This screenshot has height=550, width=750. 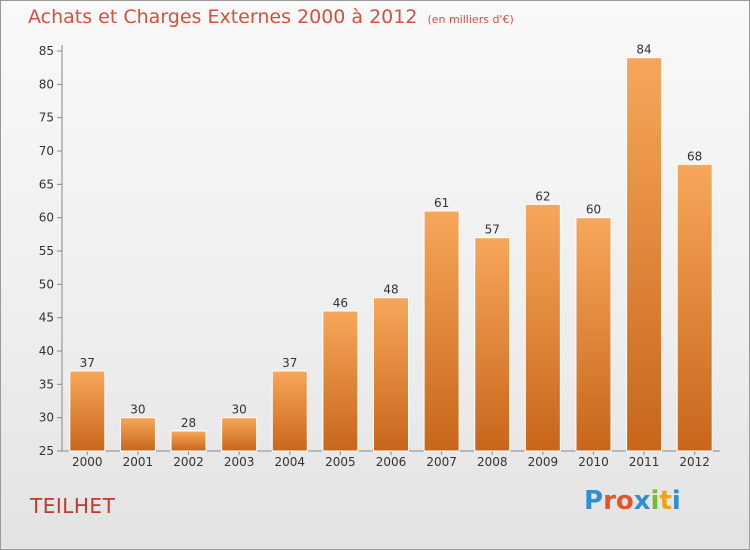 What do you see at coordinates (594, 501) in the screenshot?
I see `logo-letter: P` at bounding box center [594, 501].